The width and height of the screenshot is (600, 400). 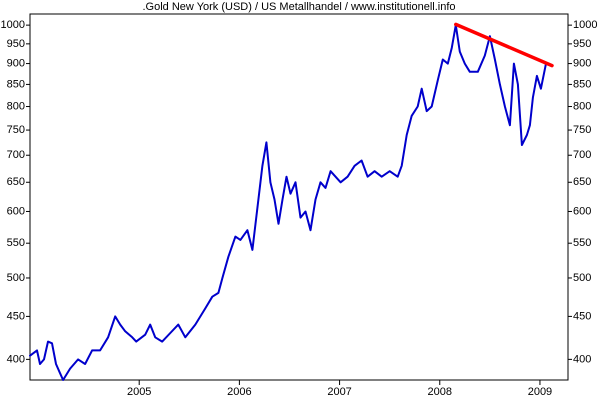 I want to click on y2-tick-label: 600, so click(x=582, y=211).